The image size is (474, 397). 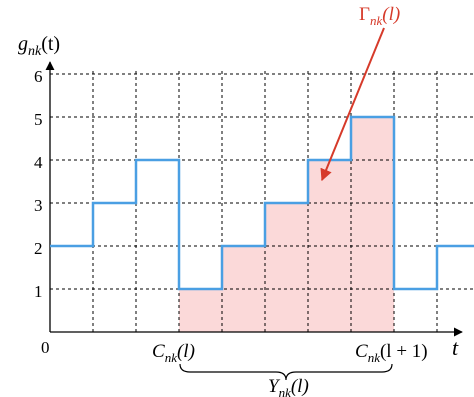 What do you see at coordinates (39, 46) in the screenshot?
I see `y-axis-label: gnk(t)` at bounding box center [39, 46].